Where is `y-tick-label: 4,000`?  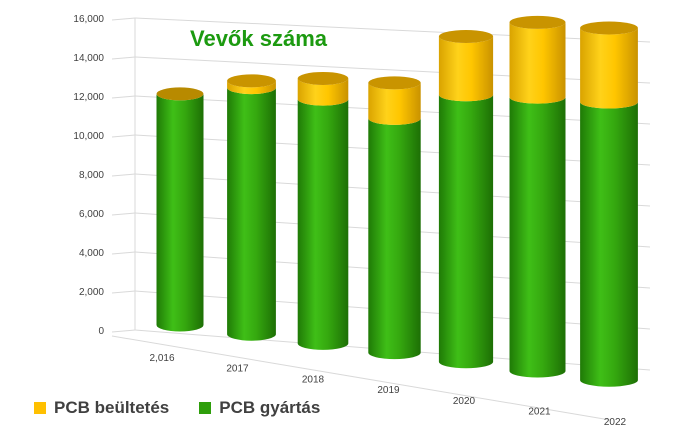
y-tick-label: 4,000 is located at coordinates (91, 253).